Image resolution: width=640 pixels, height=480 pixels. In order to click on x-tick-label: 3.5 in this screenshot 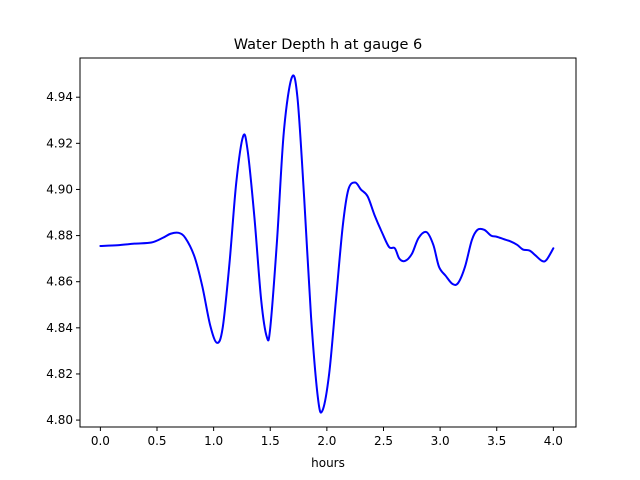, I will do `click(496, 441)`.